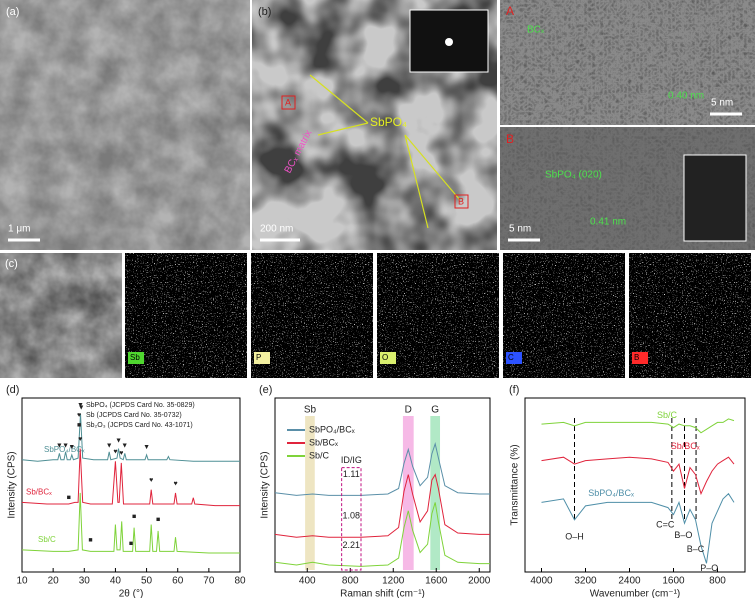  Describe the element at coordinates (514, 390) in the screenshot. I see `panel-label: (f)` at that location.